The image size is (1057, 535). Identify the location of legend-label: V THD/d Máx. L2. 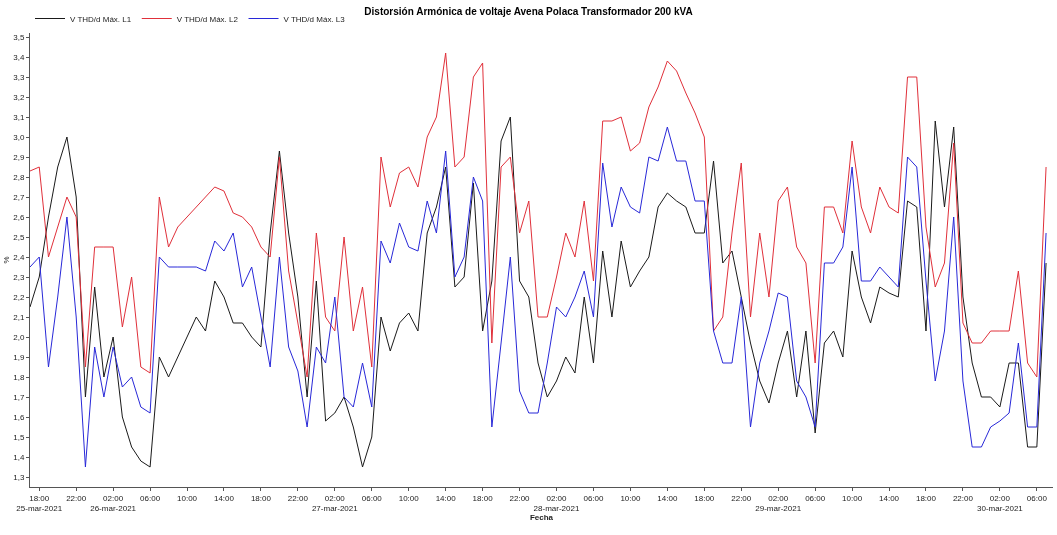
(207, 19).